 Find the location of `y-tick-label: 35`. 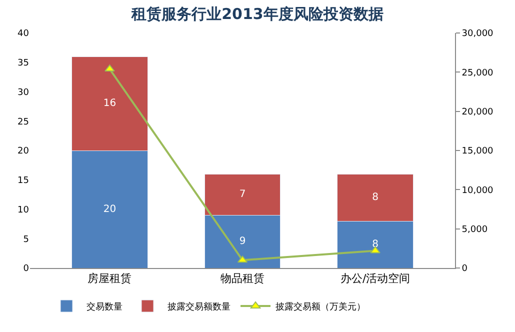

y-tick-label: 35 is located at coordinates (23, 63).